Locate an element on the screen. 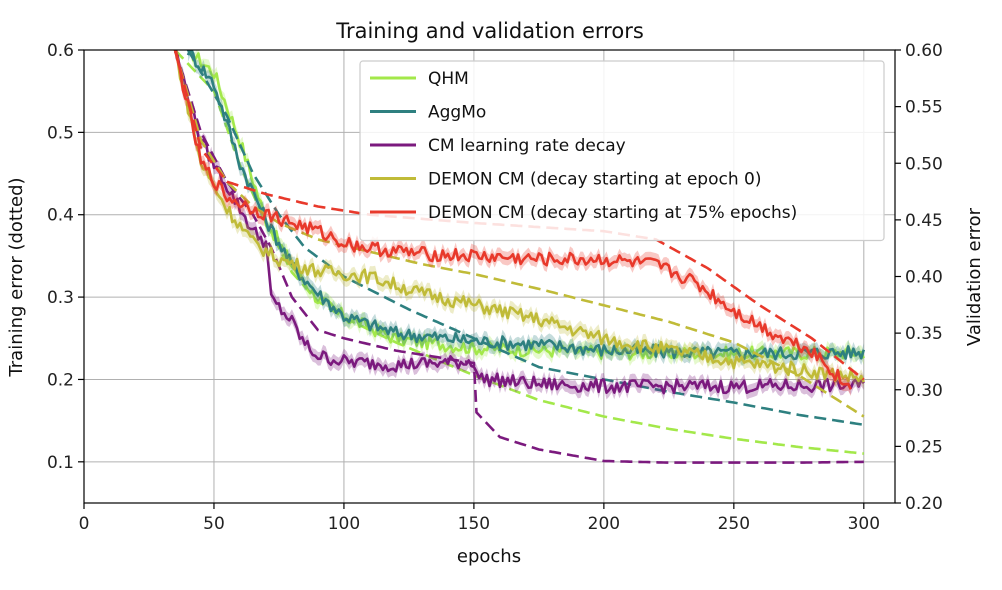 This screenshot has width=1002, height=590. y-right-tick-label: 0.35 is located at coordinates (924, 334).